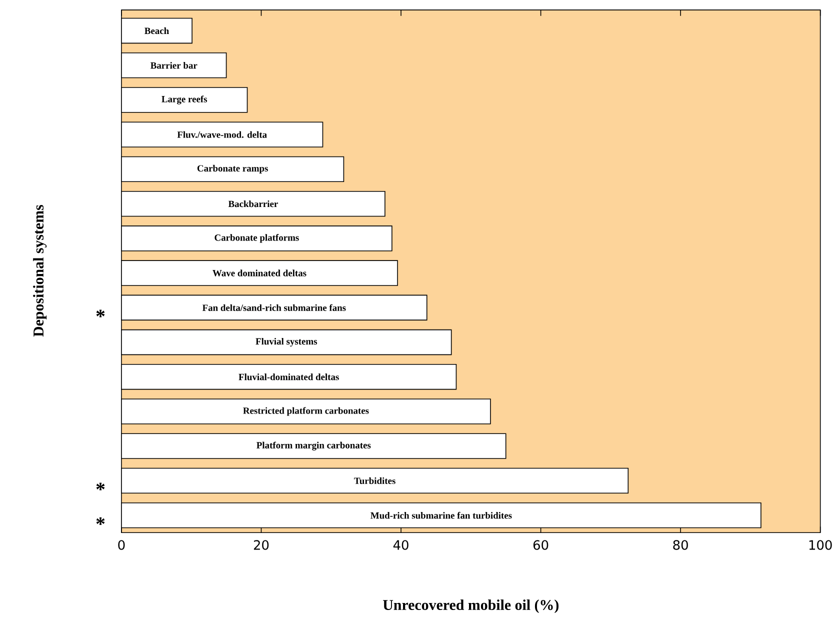 Image resolution: width=836 pixels, height=623 pixels. What do you see at coordinates (256, 238) in the screenshot?
I see `y-tick-label: Carbonate platforms` at bounding box center [256, 238].